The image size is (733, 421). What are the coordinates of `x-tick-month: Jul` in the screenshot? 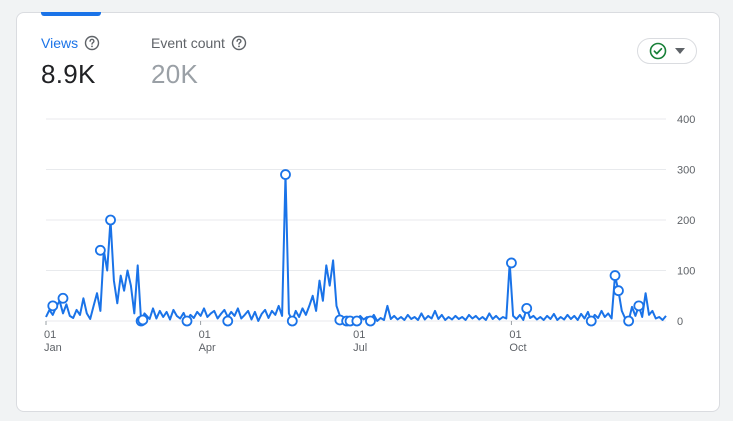 It's located at (360, 348).